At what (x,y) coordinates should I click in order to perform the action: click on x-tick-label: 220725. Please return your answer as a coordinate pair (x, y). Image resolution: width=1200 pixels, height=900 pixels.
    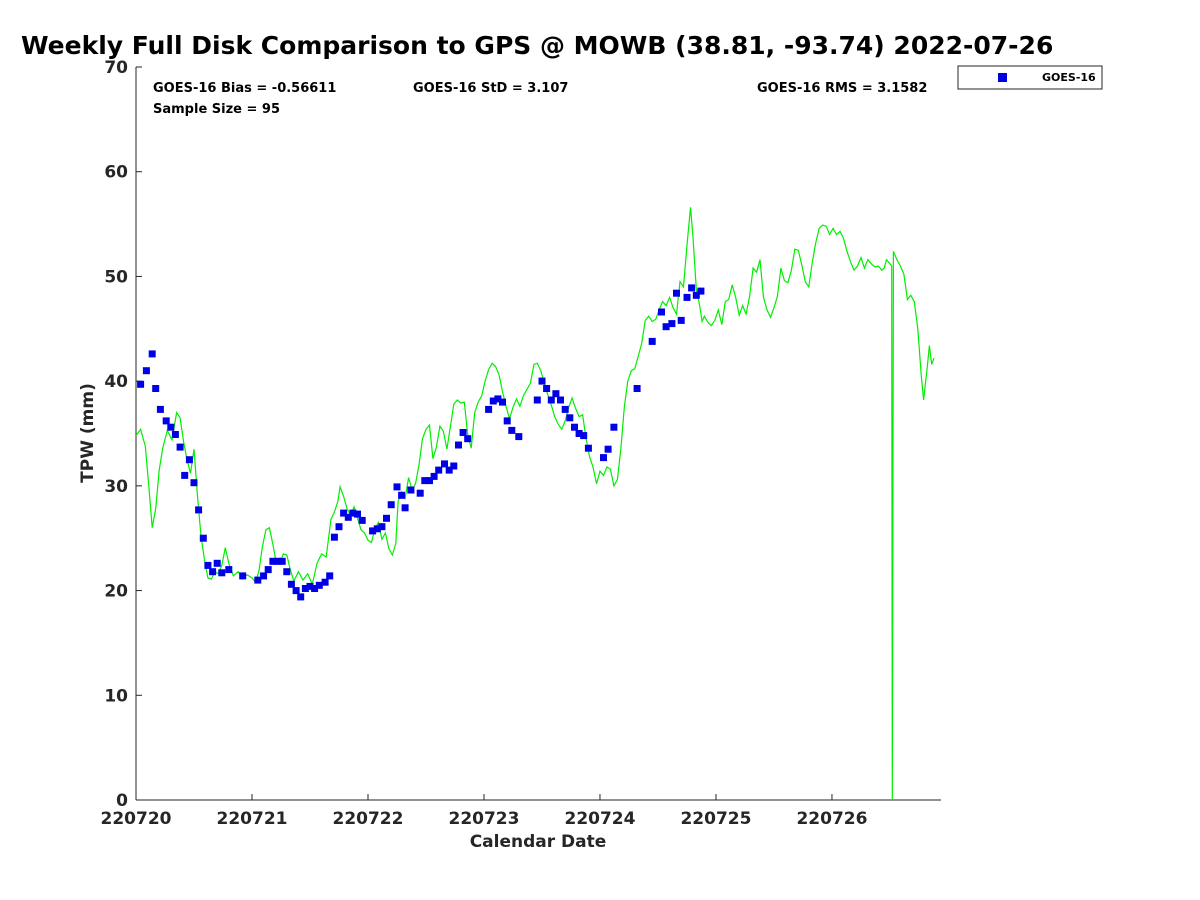
    Looking at the image, I should click on (715, 819).